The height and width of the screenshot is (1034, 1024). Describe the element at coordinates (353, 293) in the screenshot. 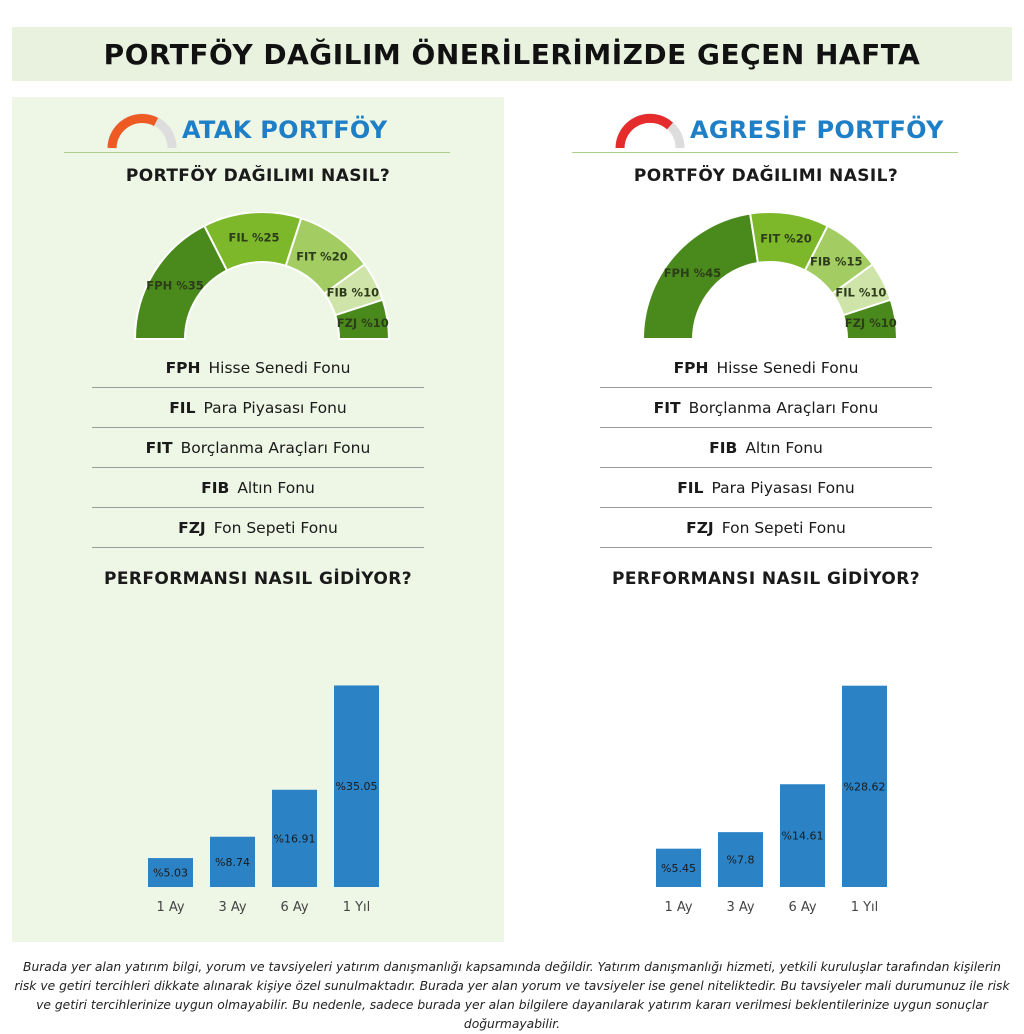

I see `slice-label: FIB %10` at that location.